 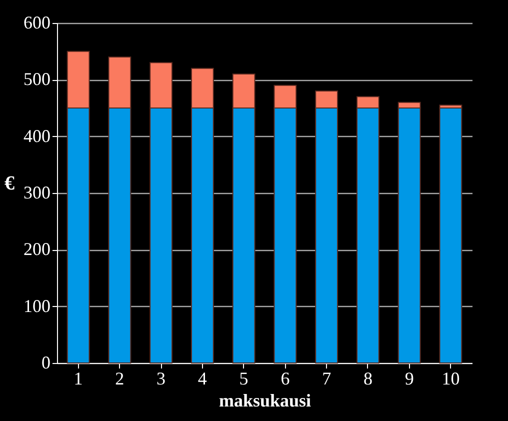 What do you see at coordinates (37, 192) in the screenshot?
I see `y-tick-label: 300` at bounding box center [37, 192].